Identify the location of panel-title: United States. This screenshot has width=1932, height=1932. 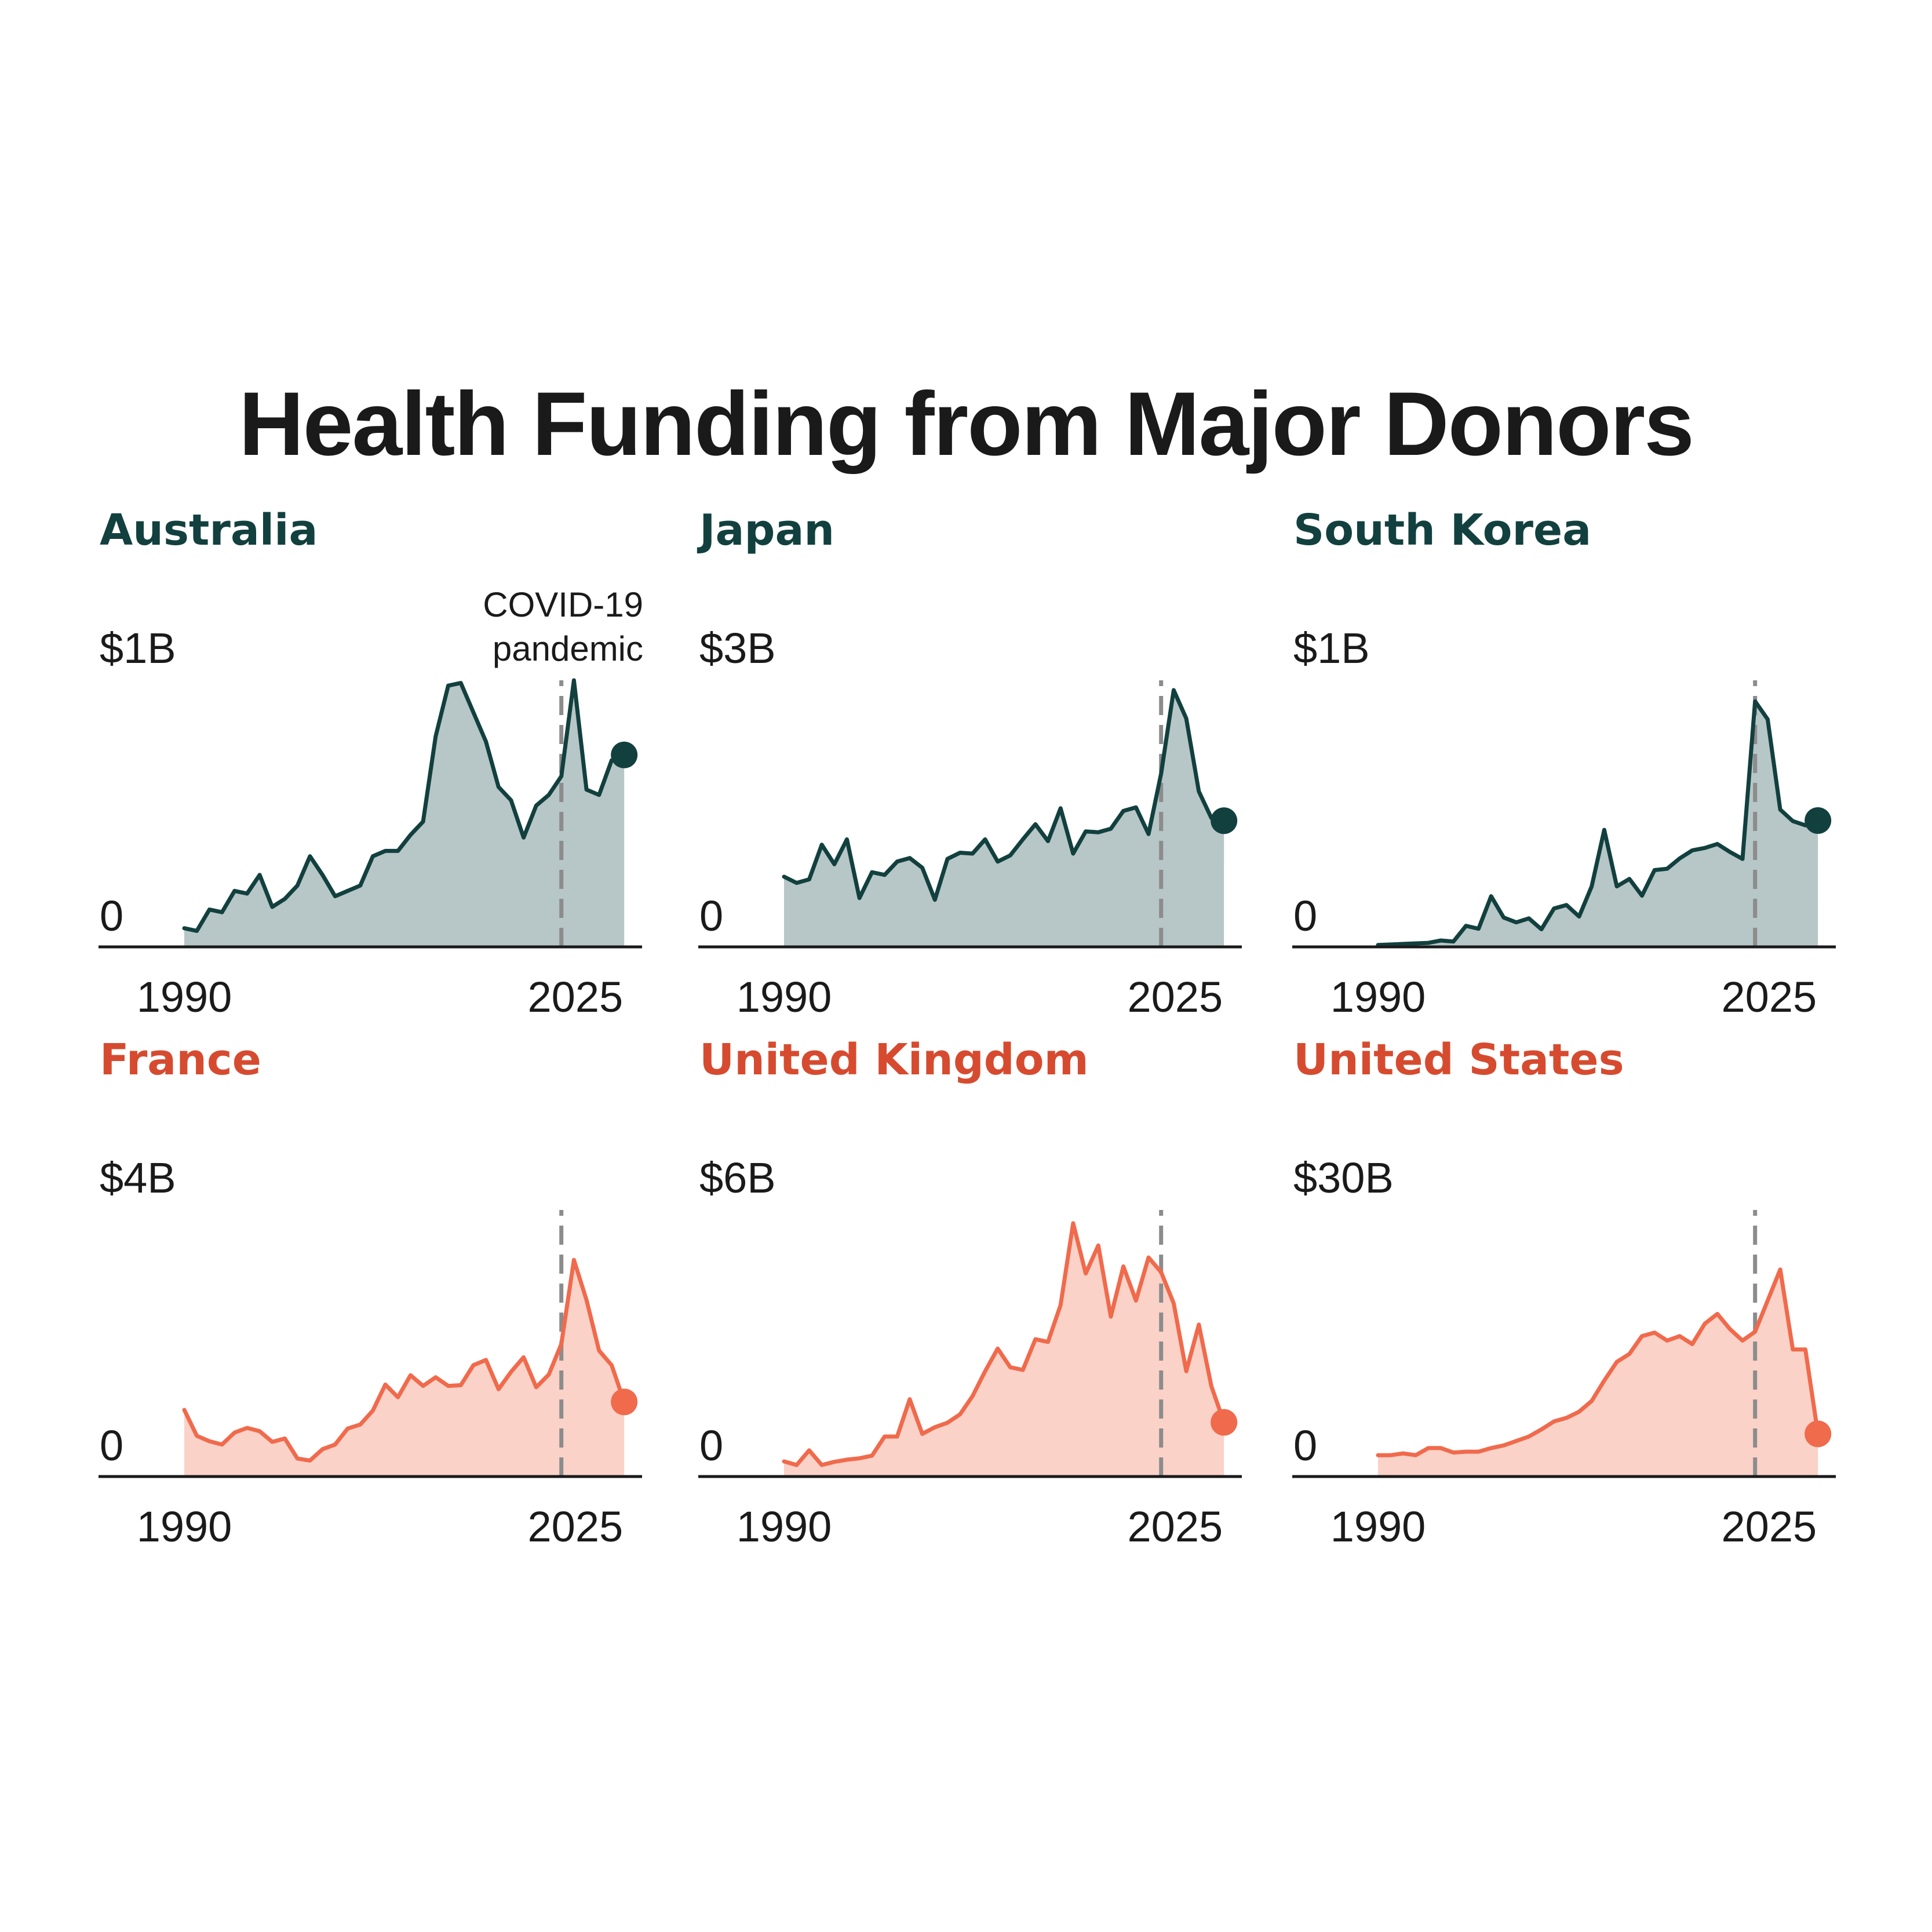
(1458, 1060).